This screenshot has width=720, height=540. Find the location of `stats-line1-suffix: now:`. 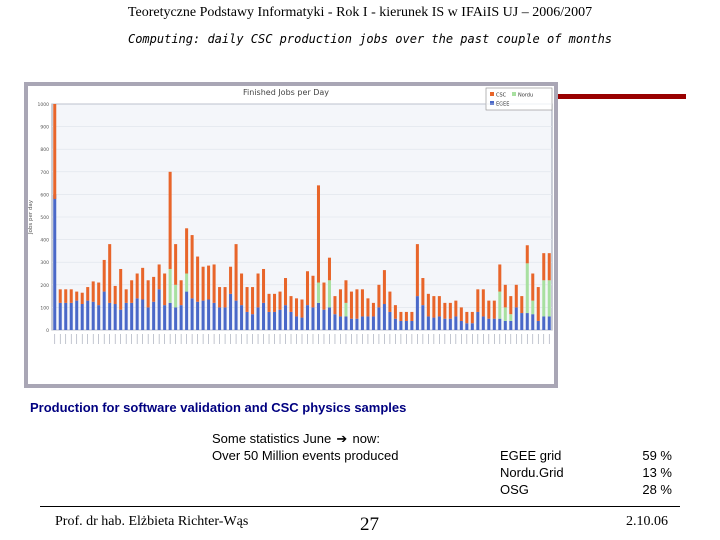

stats-line1-suffix: now: is located at coordinates (366, 438).